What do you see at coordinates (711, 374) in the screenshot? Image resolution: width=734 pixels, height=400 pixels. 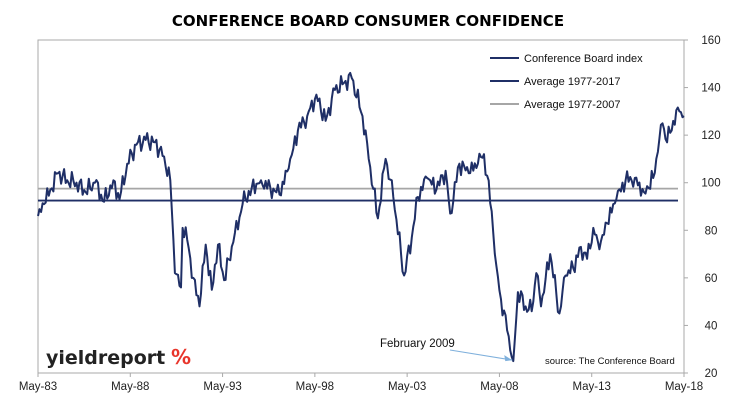 I see `y-tick-label: 20` at bounding box center [711, 374].